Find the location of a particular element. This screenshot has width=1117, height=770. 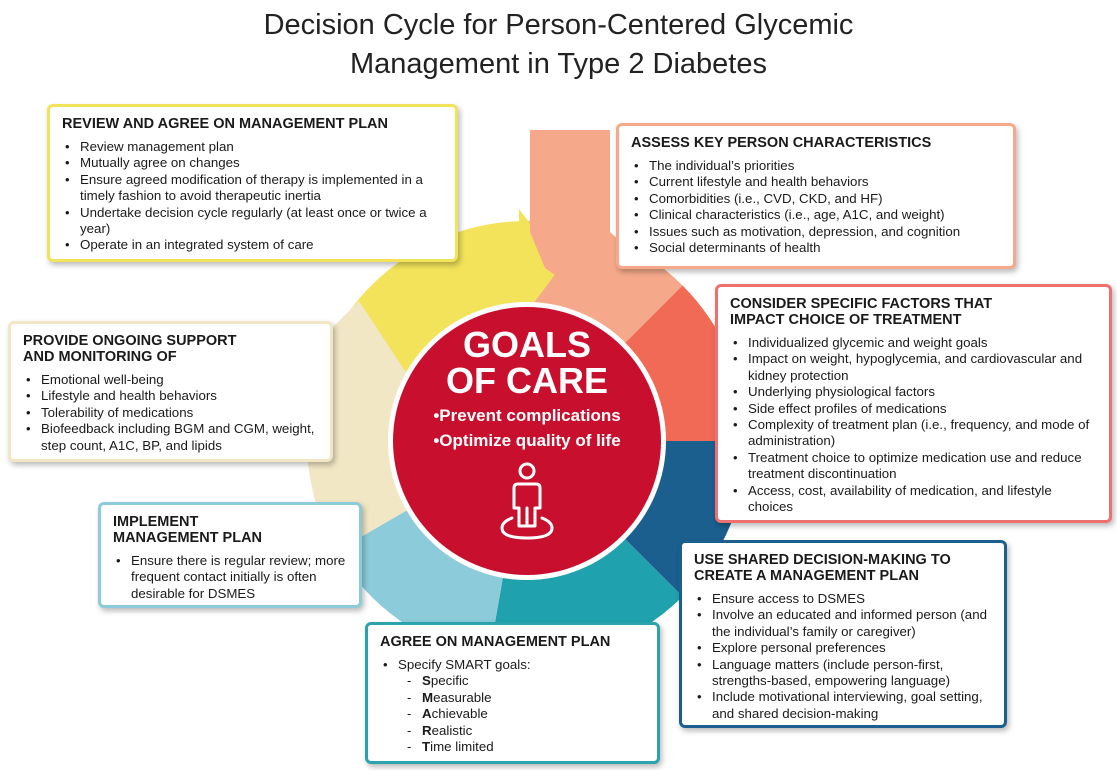

step-implement-heading: IMPLEMENT MANAGEMENT PLAN is located at coordinates (231, 530).